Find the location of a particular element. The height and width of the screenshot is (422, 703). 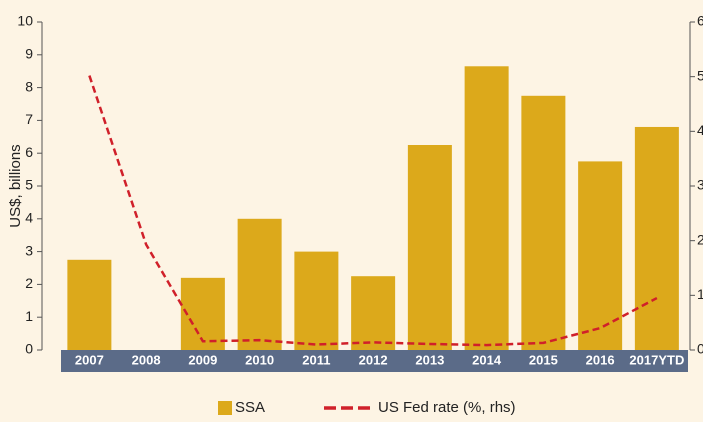

x-tick-label: 2017YTD is located at coordinates (656, 359).